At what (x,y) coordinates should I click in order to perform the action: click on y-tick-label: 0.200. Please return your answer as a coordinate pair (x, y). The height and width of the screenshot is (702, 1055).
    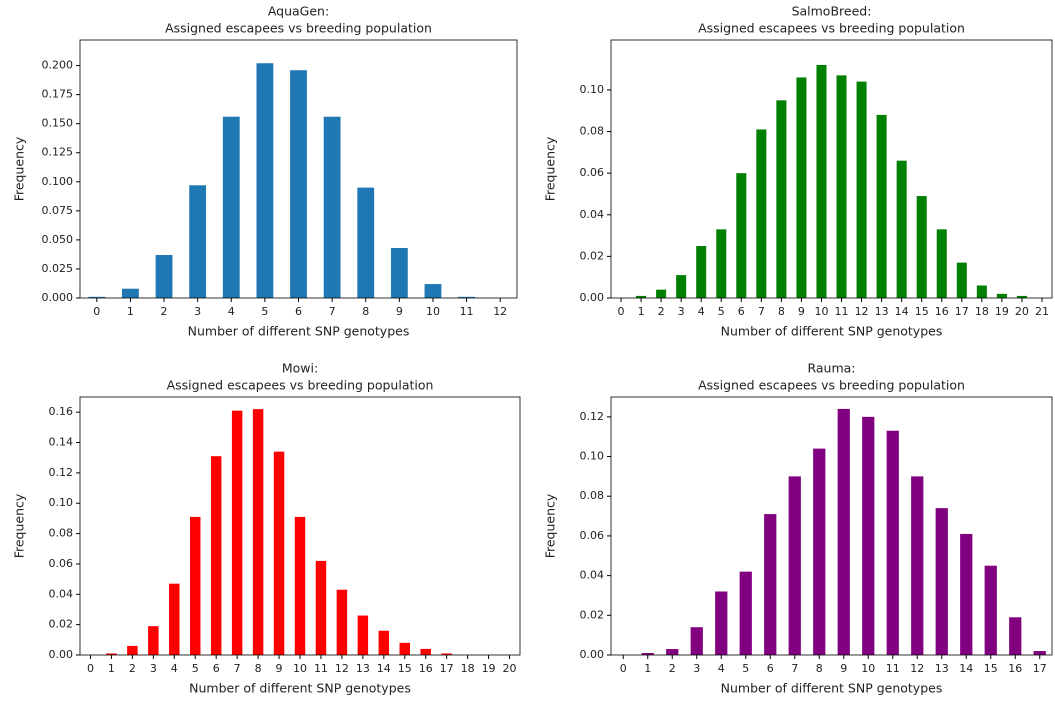
    Looking at the image, I should click on (58, 65).